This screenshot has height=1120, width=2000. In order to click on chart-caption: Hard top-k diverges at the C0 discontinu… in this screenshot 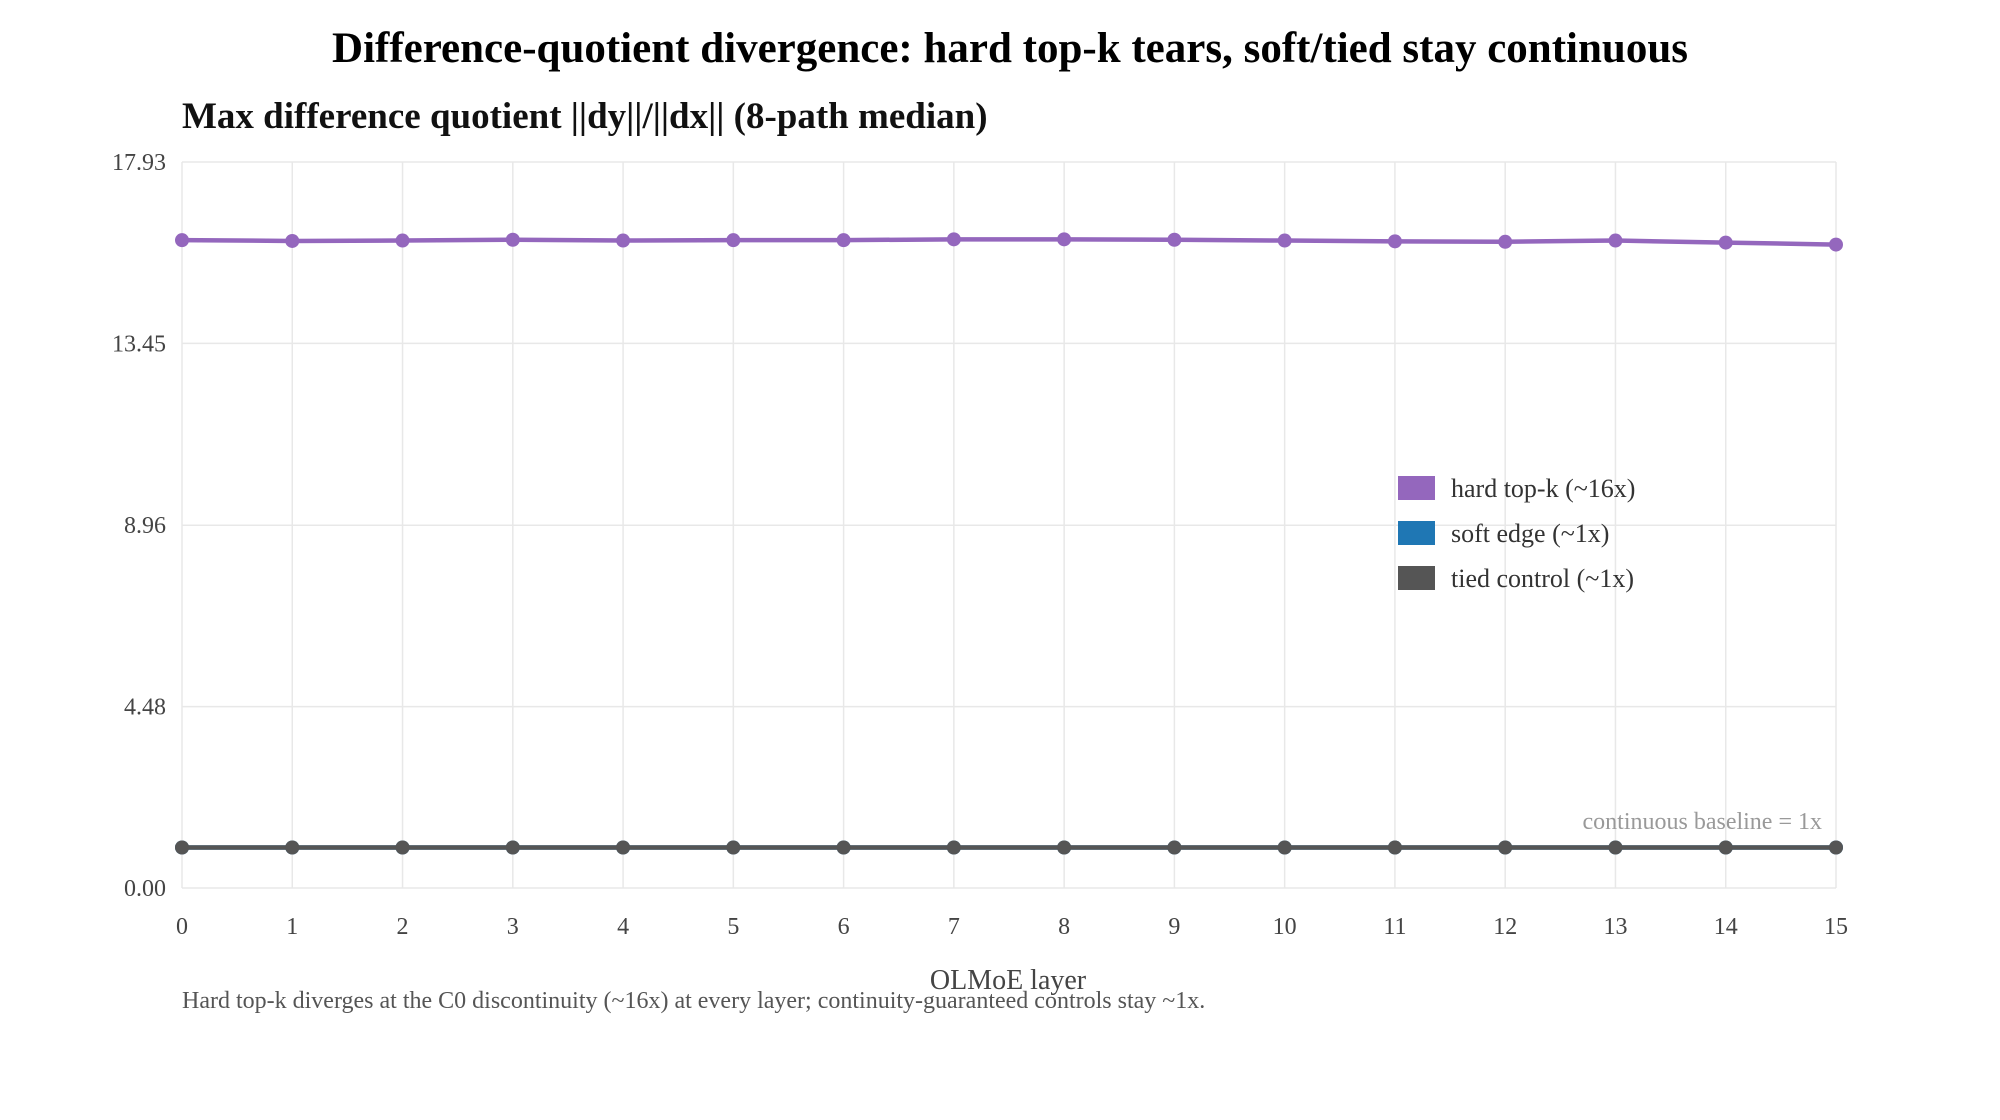, I will do `click(693, 1001)`.